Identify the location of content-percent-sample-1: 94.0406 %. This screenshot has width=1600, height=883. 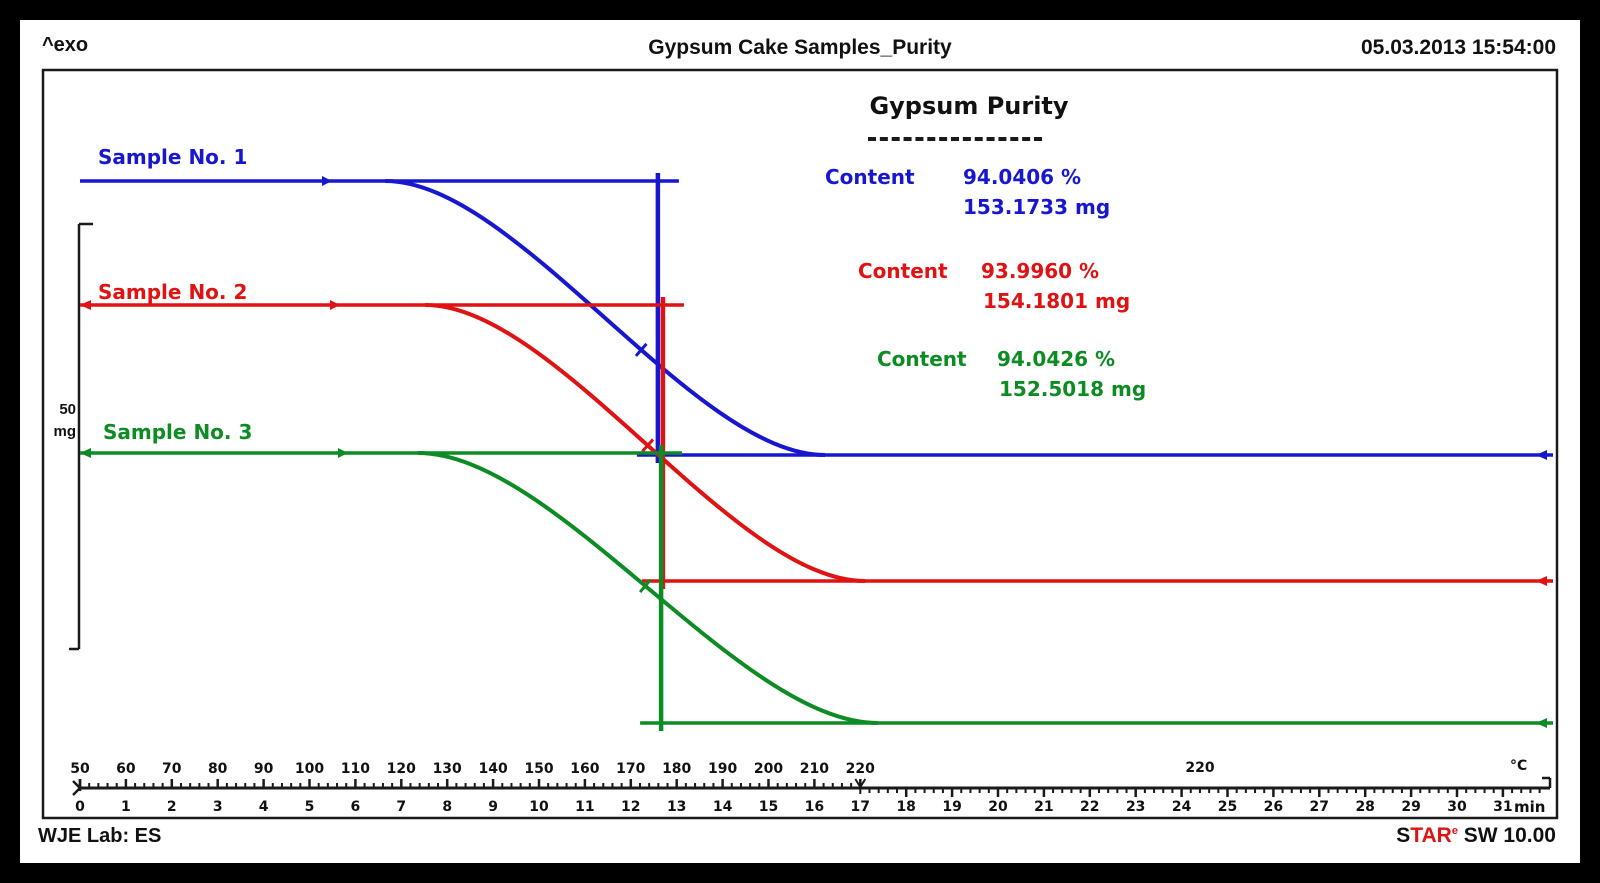
(1022, 177).